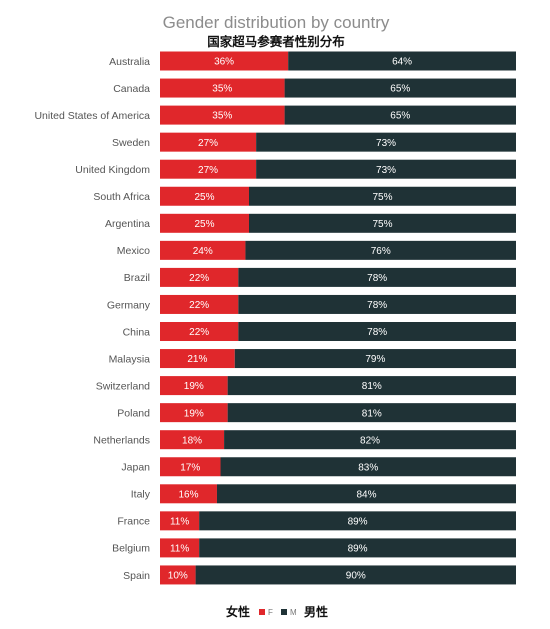  Describe the element at coordinates (238, 611) in the screenshot. I see `legend-female-label: 女性` at that location.